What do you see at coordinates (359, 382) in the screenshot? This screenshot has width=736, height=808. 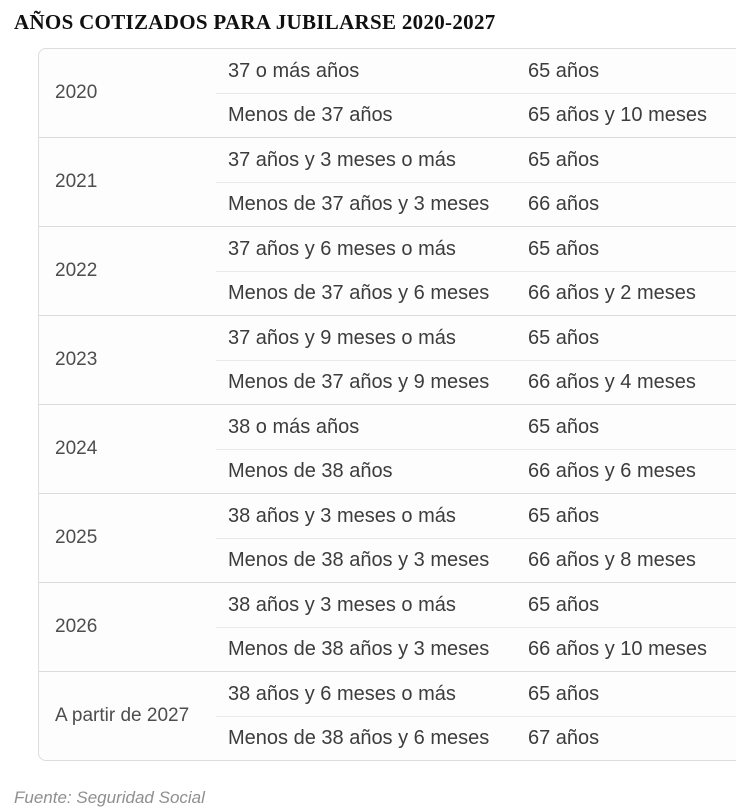 I see `contribution-requirement: Menos de 37 años y 9 meses` at bounding box center [359, 382].